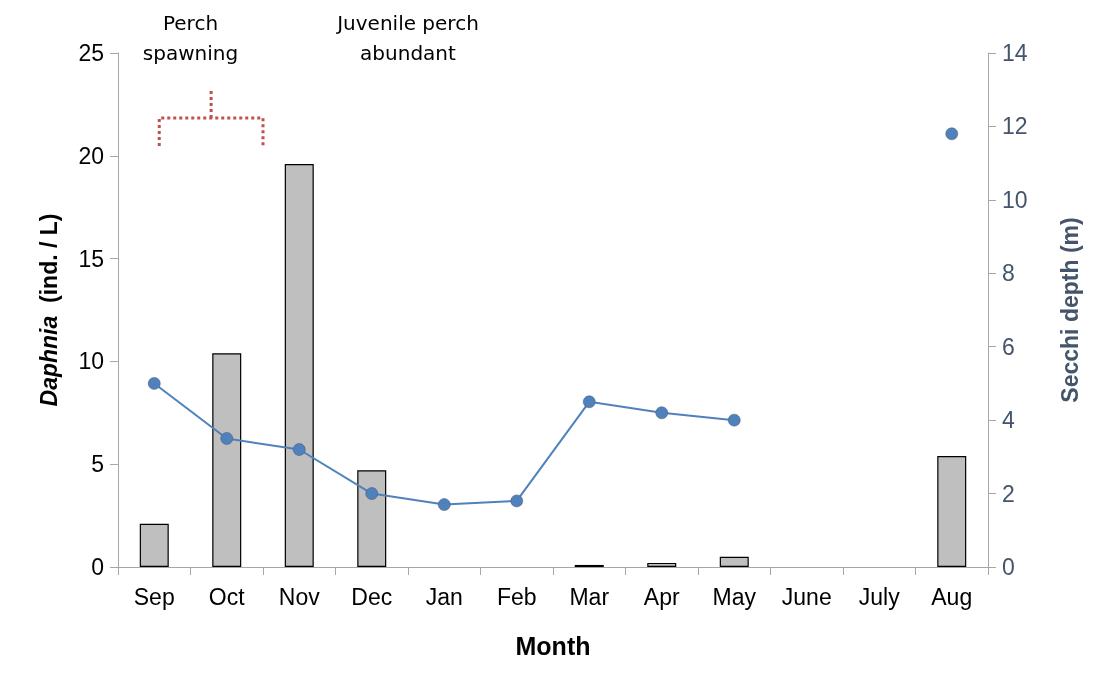 The width and height of the screenshot is (1103, 675). What do you see at coordinates (589, 596) in the screenshot?
I see `x-tick-label: Mar` at bounding box center [589, 596].